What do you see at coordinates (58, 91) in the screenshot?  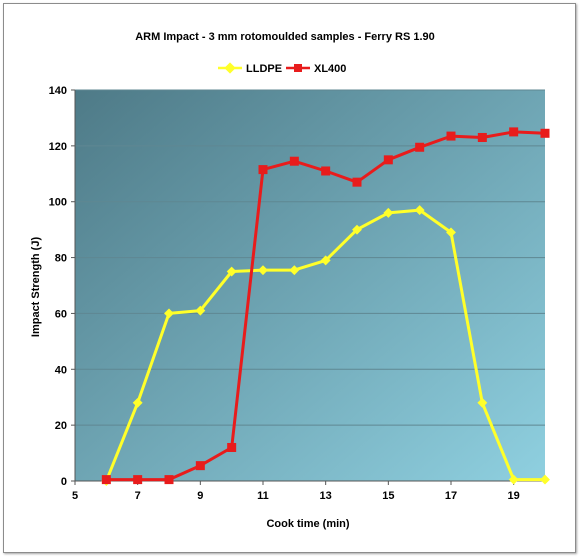 I see `y-tick-label-140: 140` at bounding box center [58, 91].